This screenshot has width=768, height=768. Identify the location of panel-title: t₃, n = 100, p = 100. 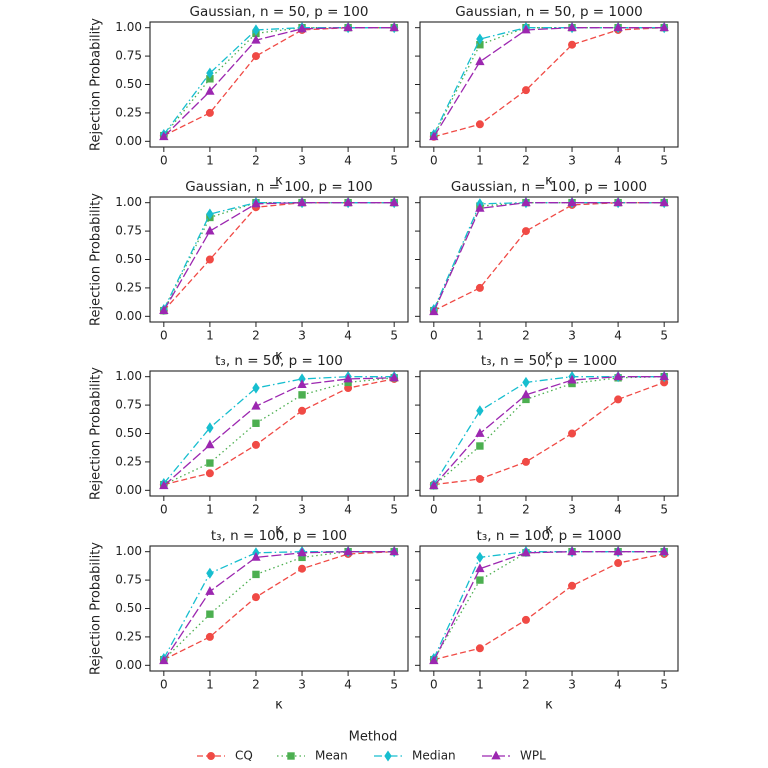
(279, 536).